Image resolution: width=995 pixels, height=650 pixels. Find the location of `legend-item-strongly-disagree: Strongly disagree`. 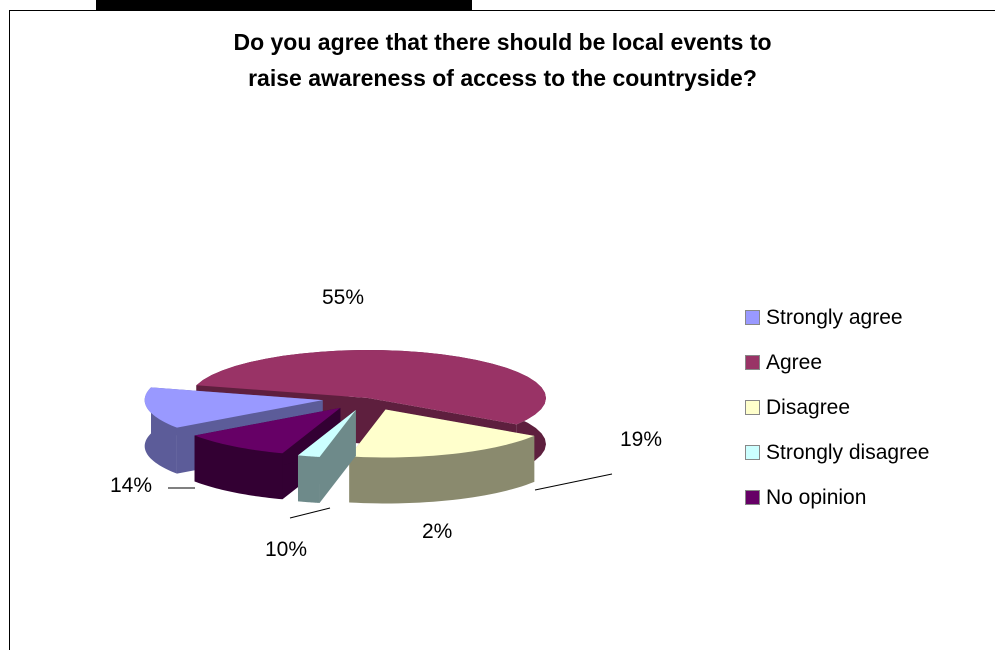

legend-item-strongly-disagree: Strongly disagree is located at coordinates (837, 452).